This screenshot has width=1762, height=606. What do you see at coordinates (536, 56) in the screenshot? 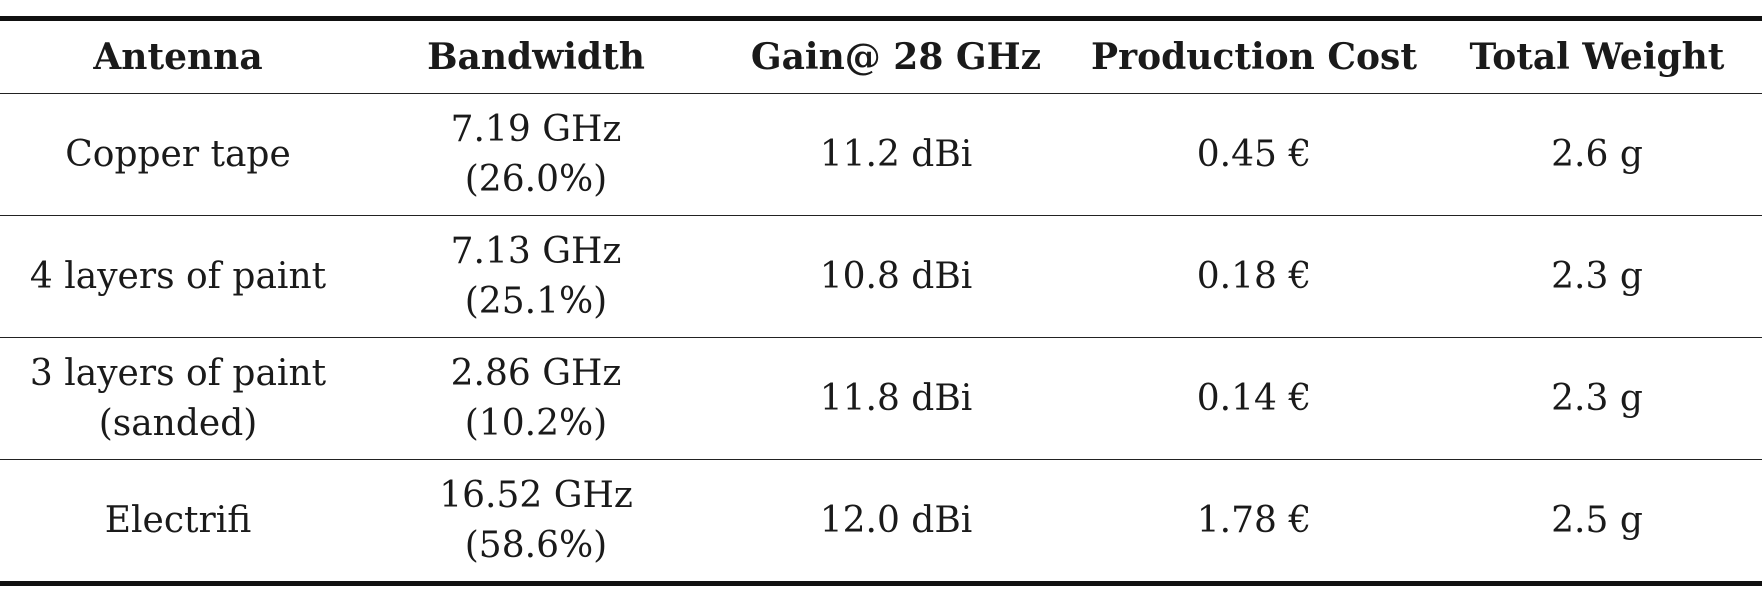
I see `header-bandwidth: Bandwidth` at bounding box center [536, 56].